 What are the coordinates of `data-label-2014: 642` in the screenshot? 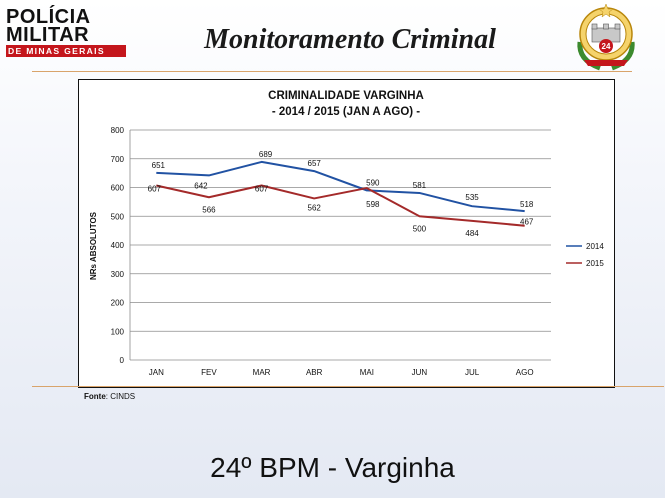 It's located at (201, 185).